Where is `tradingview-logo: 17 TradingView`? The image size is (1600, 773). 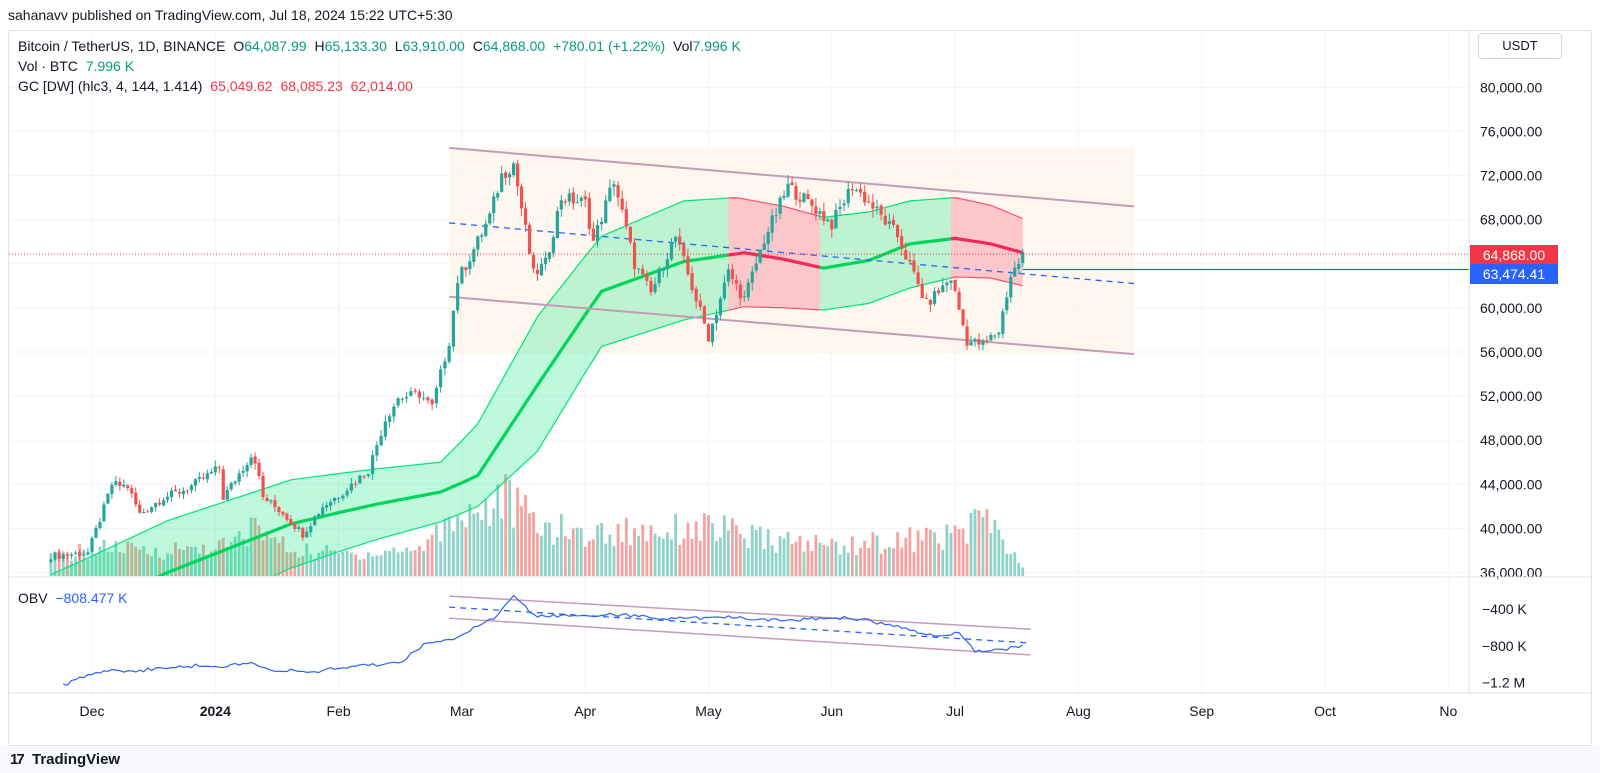
tradingview-logo: 17 TradingView is located at coordinates (65, 759).